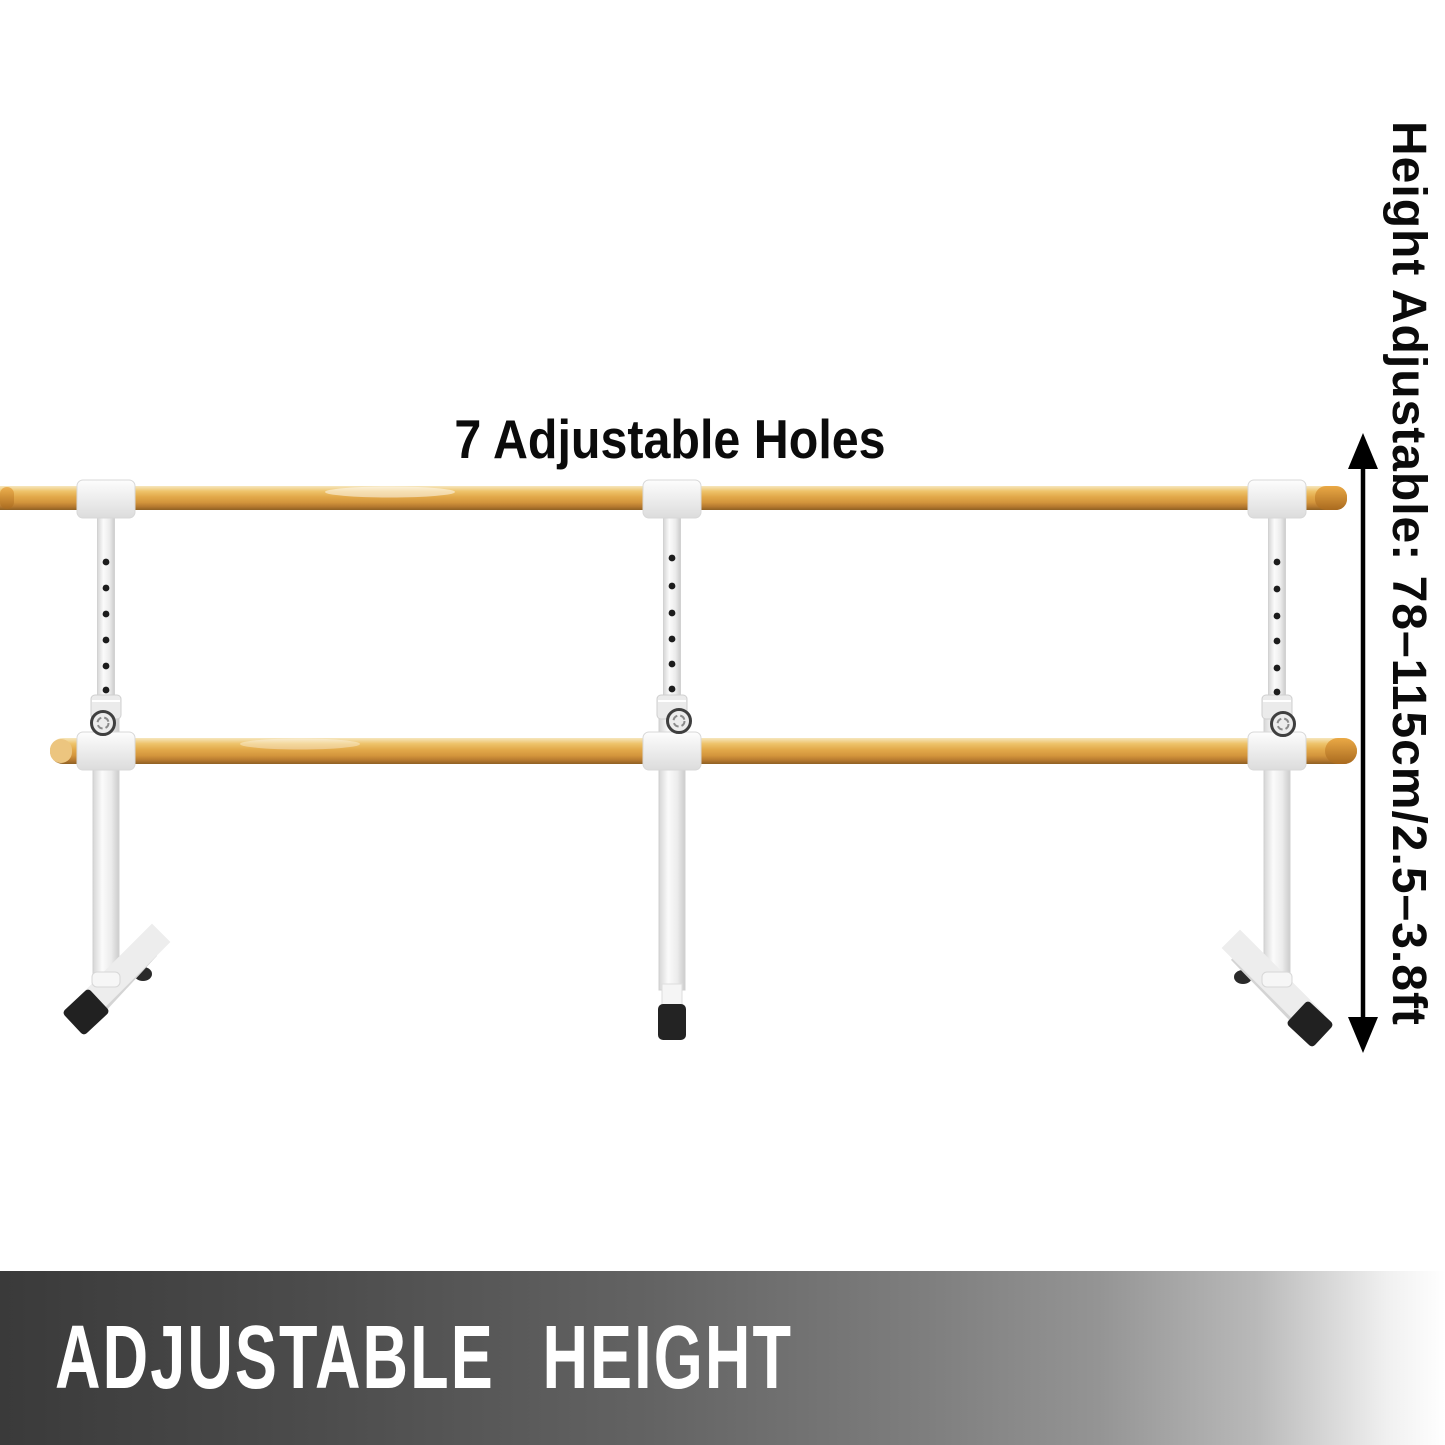 The width and height of the screenshot is (1445, 1445). What do you see at coordinates (672, 1011) in the screenshot?
I see `center-foot-cap` at bounding box center [672, 1011].